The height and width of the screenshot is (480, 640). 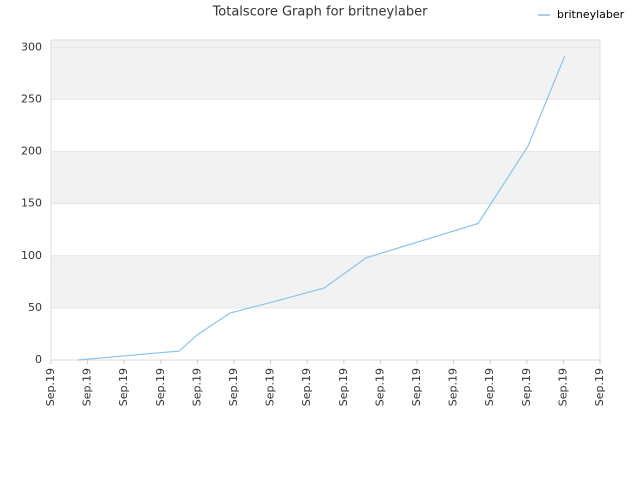 What do you see at coordinates (31, 151) in the screenshot?
I see `y-tick-label: 200` at bounding box center [31, 151].